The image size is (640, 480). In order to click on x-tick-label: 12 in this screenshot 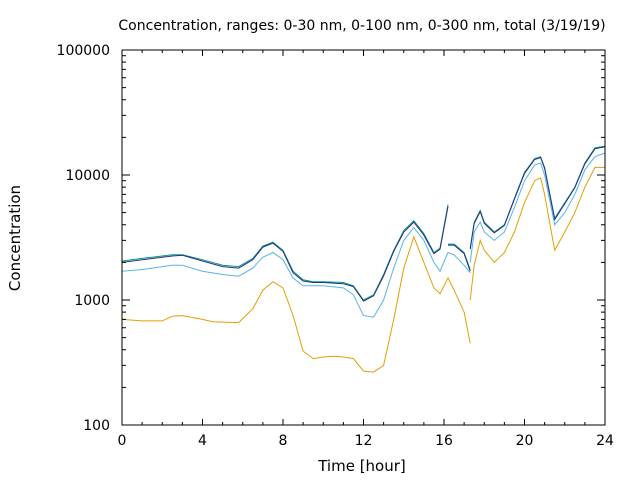, I will do `click(364, 441)`.